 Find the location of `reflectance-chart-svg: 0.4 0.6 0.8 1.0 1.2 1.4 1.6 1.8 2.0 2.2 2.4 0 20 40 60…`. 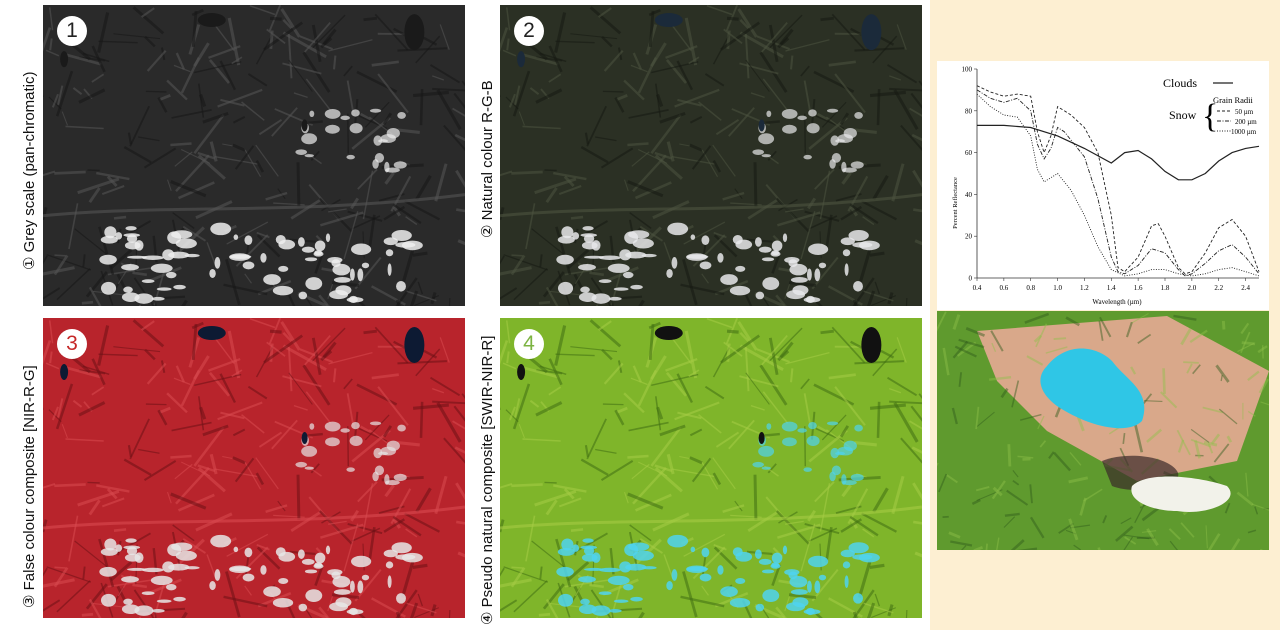

reflectance-chart-svg: 0.4 0.6 0.8 1.0 1.2 1.4 1.6 1.8 2.0 2.2 2.4 0 20 40 60… is located at coordinates (1106, 186).